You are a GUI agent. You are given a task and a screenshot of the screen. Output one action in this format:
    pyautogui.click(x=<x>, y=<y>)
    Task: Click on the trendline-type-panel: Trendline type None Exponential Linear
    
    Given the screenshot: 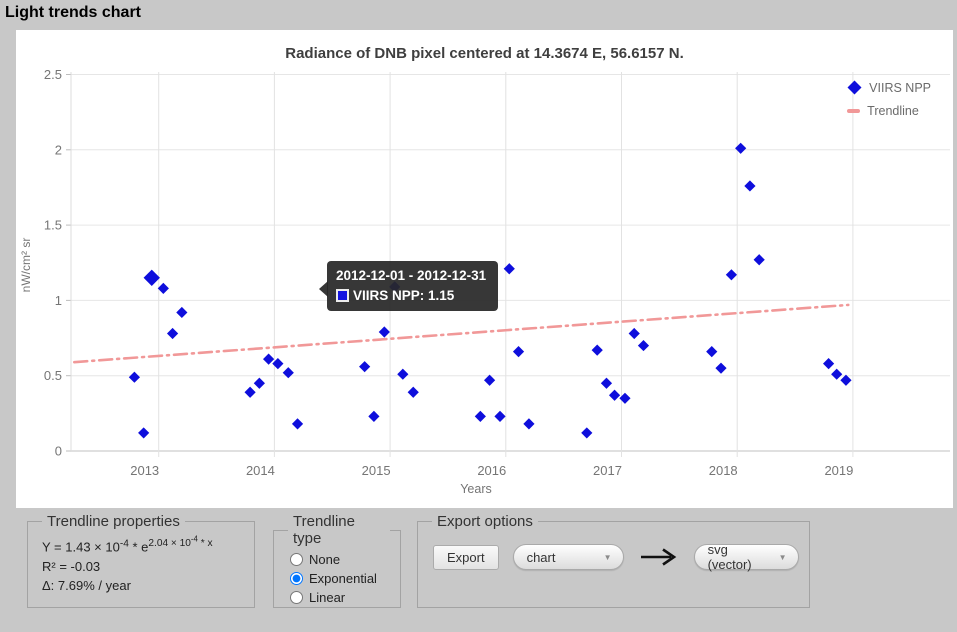 What is the action you would take?
    pyautogui.click(x=337, y=560)
    